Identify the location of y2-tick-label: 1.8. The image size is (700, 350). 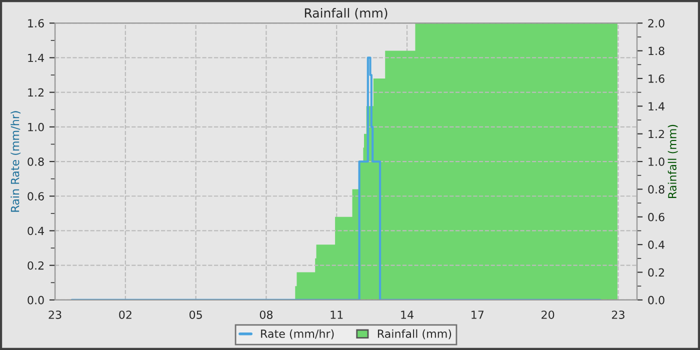
(656, 51).